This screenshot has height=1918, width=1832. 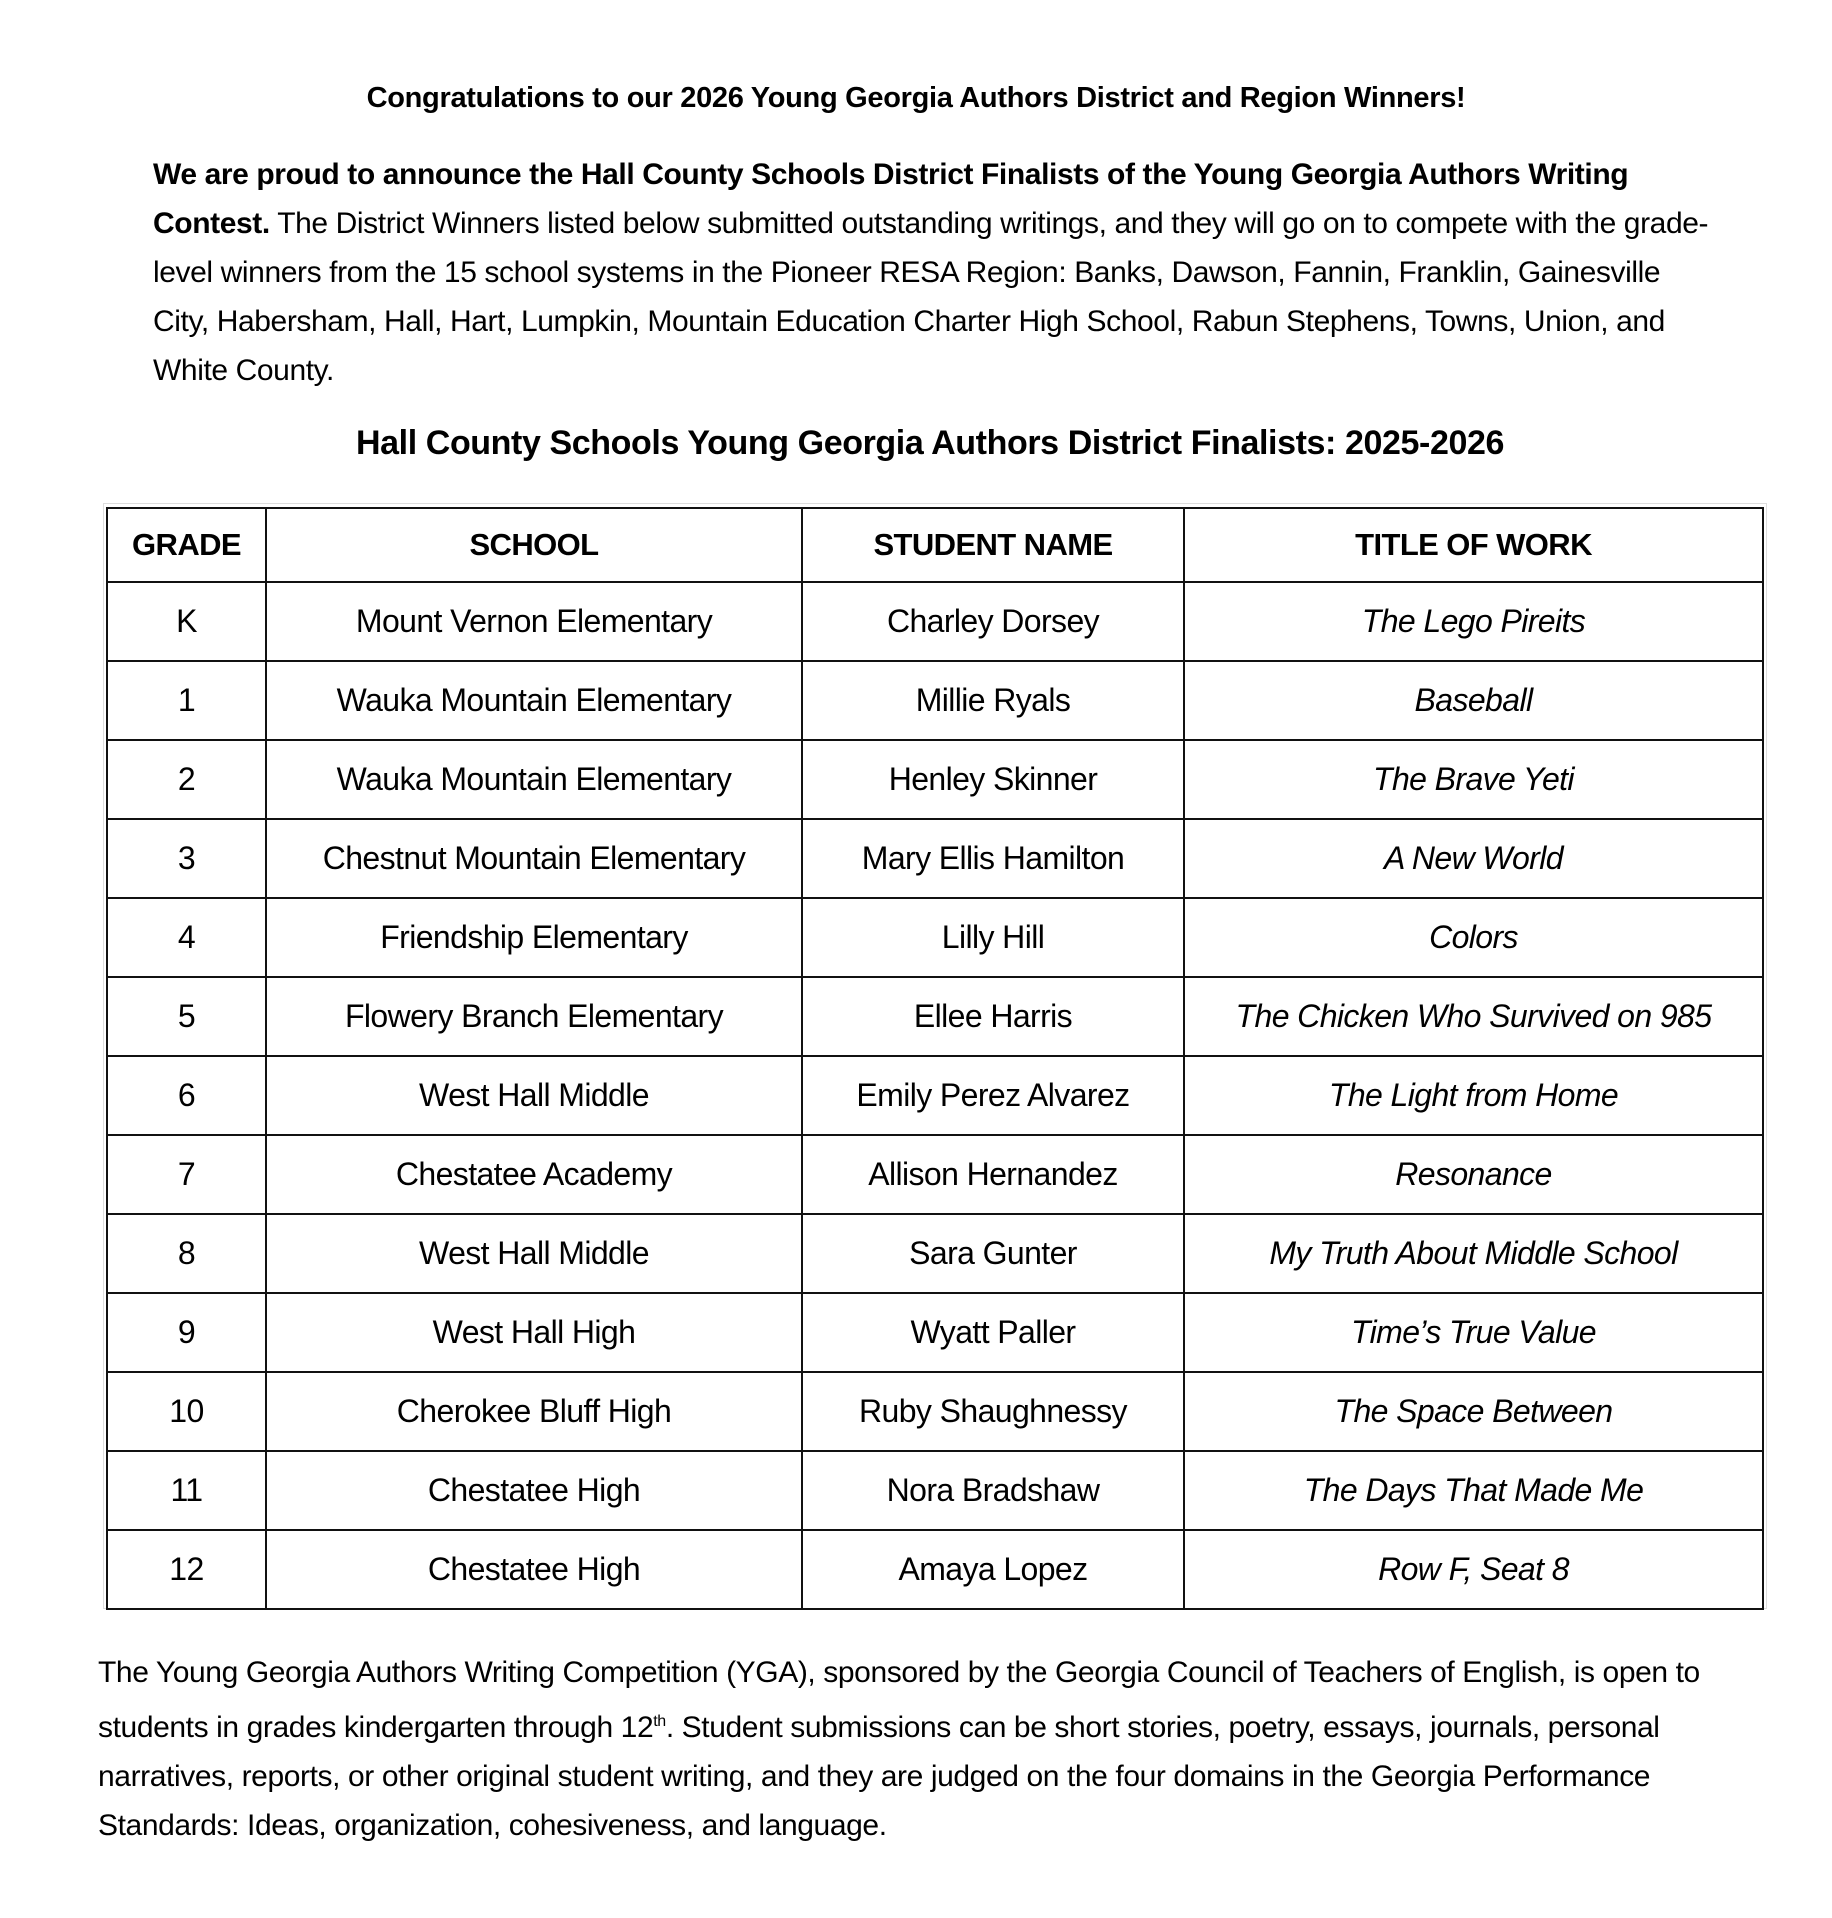 I want to click on cell-title-of-work: Time’s True Value, so click(x=1473, y=1332).